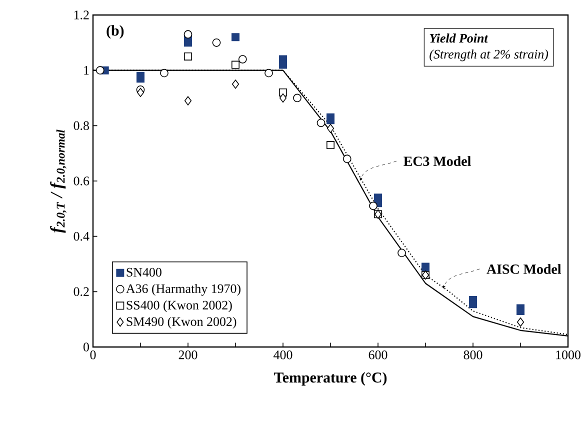  Describe the element at coordinates (144, 272) in the screenshot. I see `legend-label: SN400` at that location.